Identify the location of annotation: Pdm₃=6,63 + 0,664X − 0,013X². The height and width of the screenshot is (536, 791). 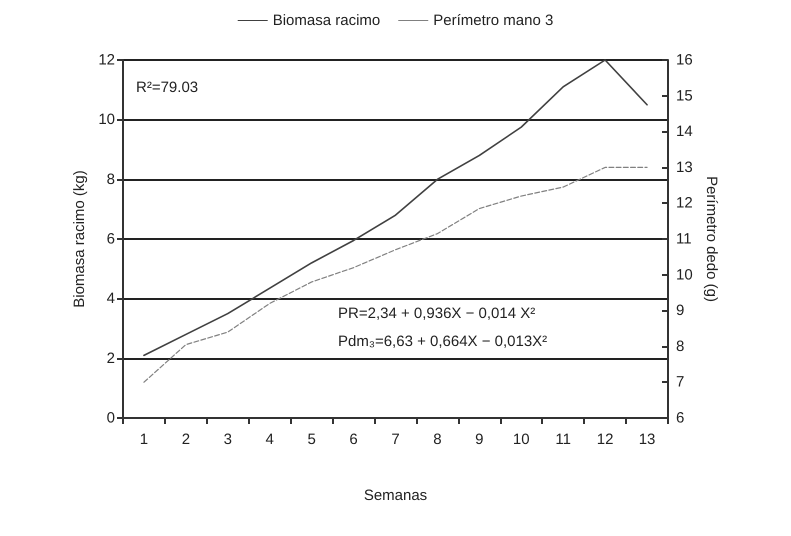
(443, 341).